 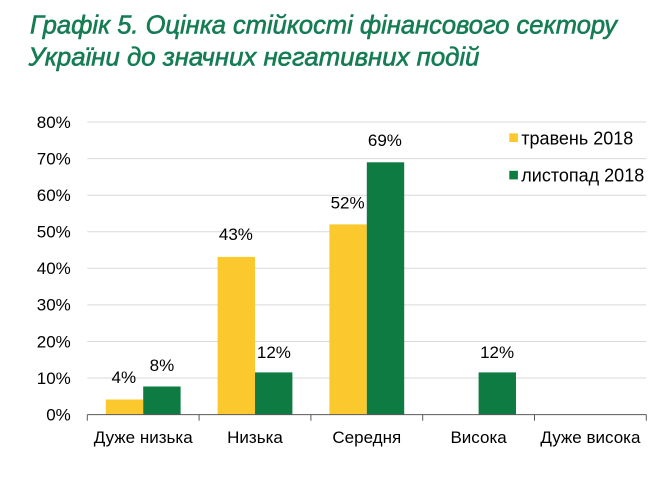 I want to click on svg-text: 69%, so click(x=385, y=140).